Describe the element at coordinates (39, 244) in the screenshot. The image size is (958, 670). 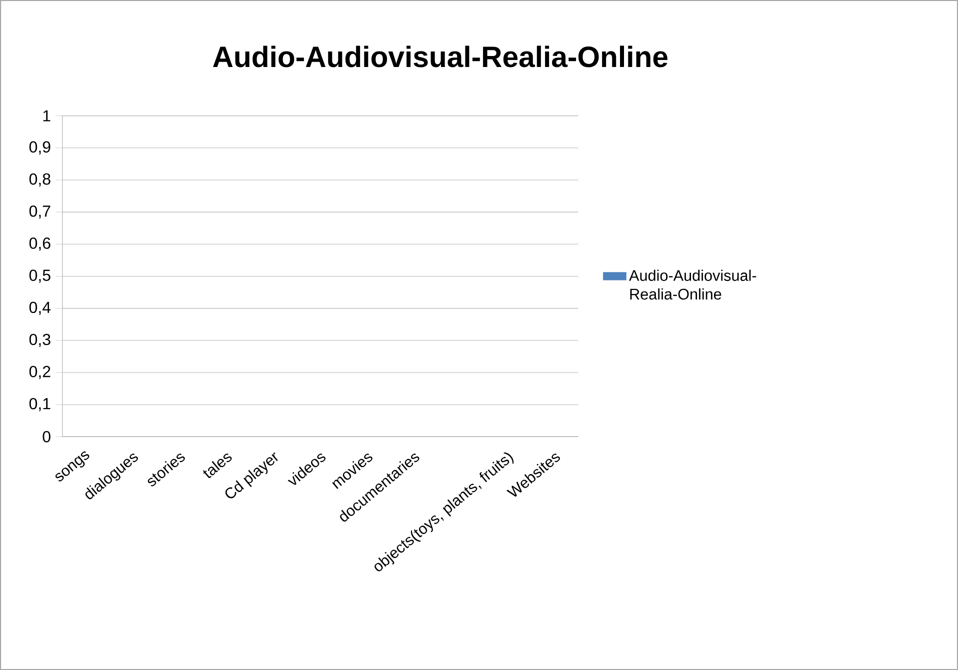
I see `y-tick-label: 0,6` at that location.